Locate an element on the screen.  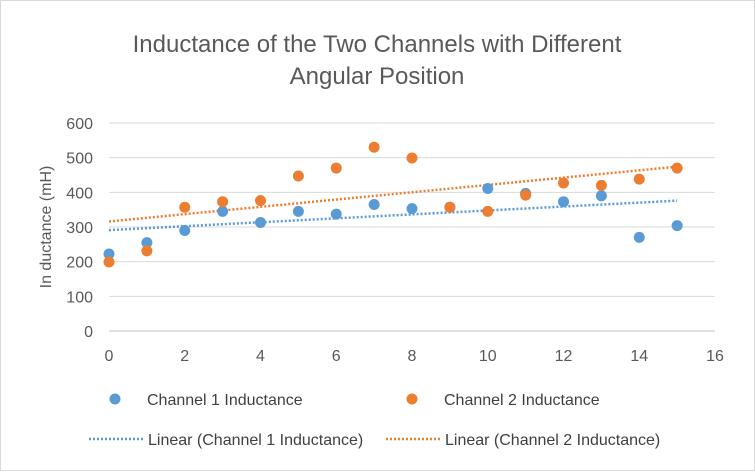
legend-label-series-2: Channel 2 Inductance is located at coordinates (522, 400).